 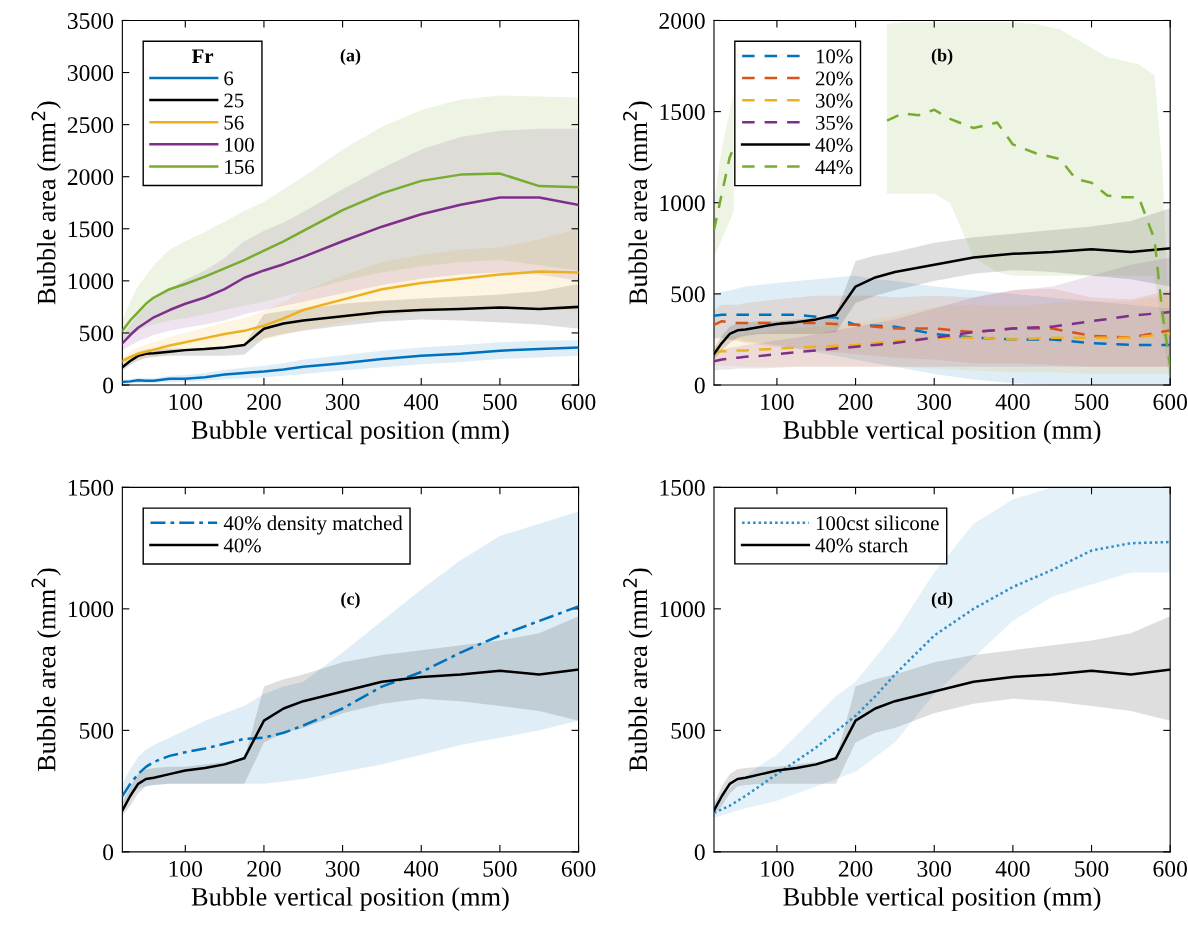 What do you see at coordinates (313, 525) in the screenshot?
I see `legend-label: 40% density matched` at bounding box center [313, 525].